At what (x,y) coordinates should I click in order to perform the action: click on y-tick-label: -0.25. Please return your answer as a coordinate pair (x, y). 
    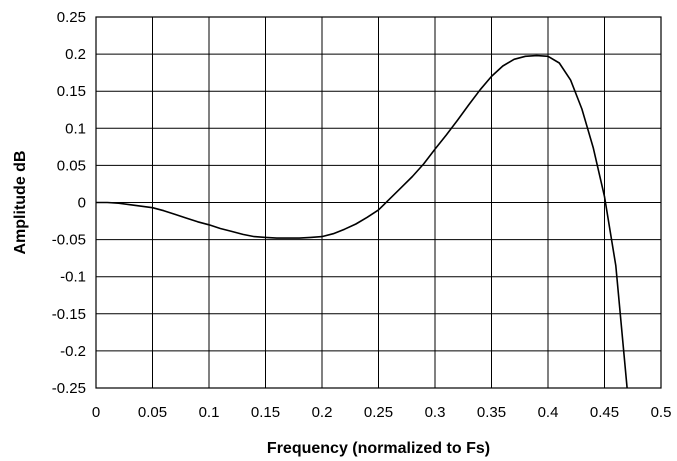
    Looking at the image, I should click on (69, 388).